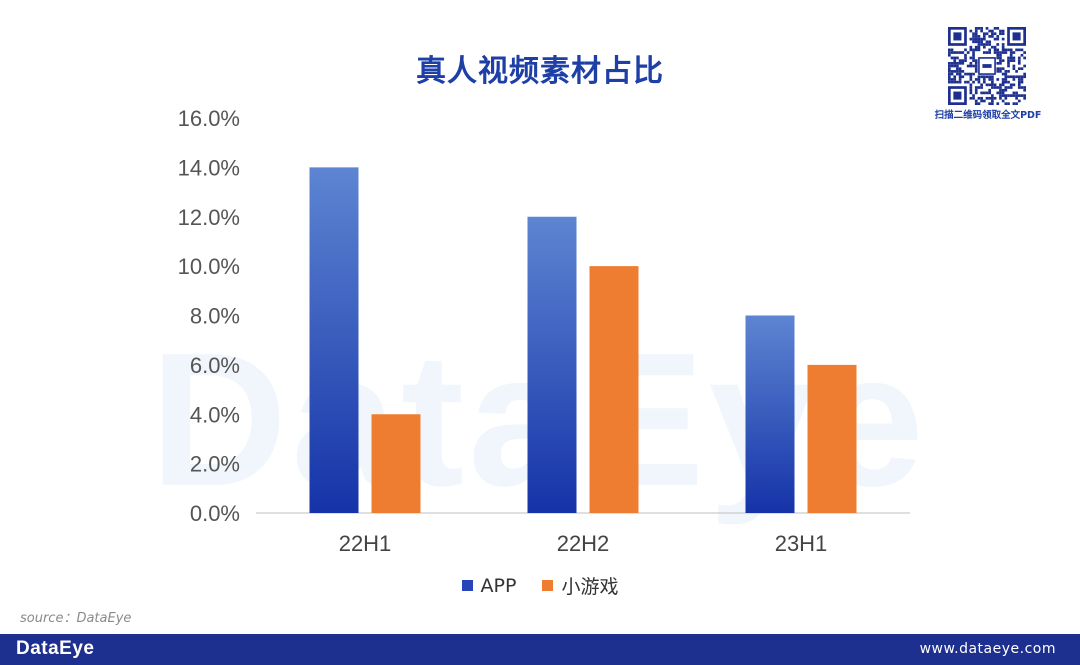  What do you see at coordinates (540, 649) in the screenshot?
I see `footer-bar: DataEye www.dataeye.com` at bounding box center [540, 649].